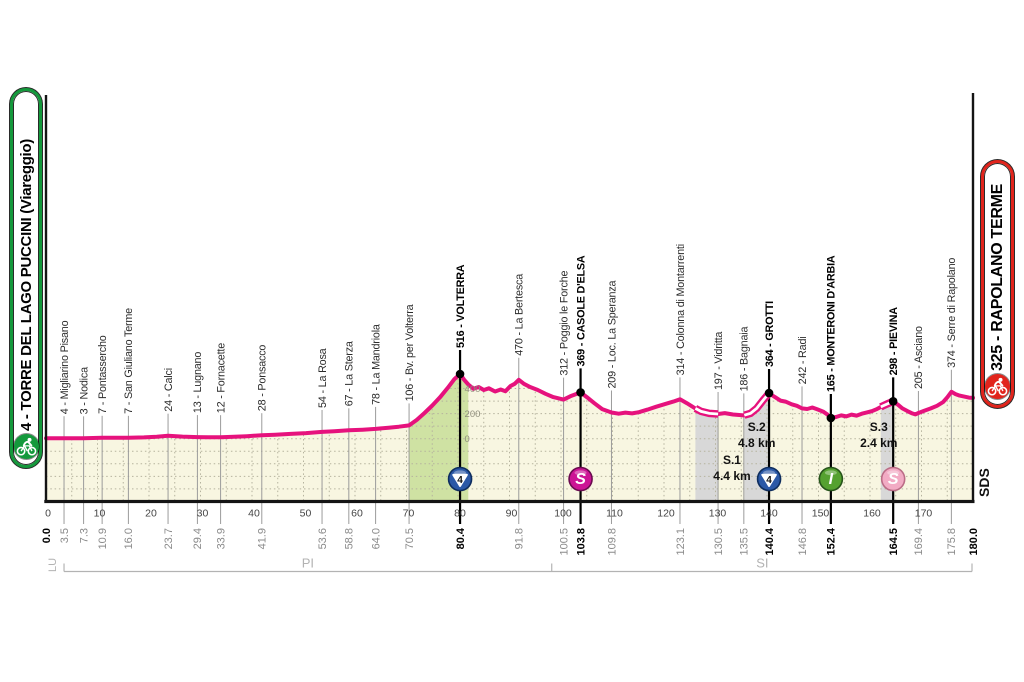 The image size is (1024, 682). Describe the element at coordinates (974, 542) in the screenshot. I see `km-label: 180.0` at that location.